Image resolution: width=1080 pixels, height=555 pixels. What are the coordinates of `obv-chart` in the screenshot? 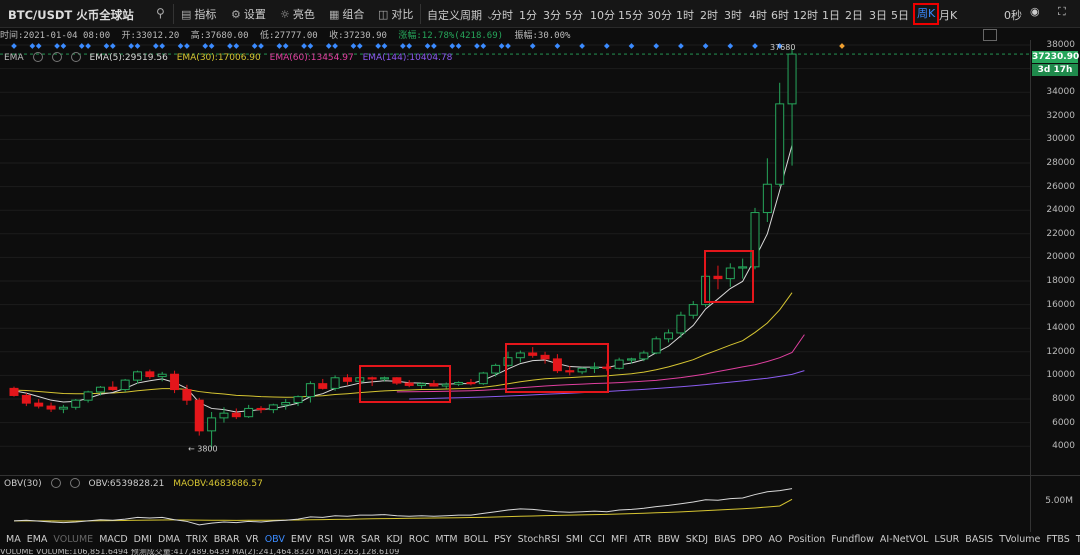 It's located at (515, 504).